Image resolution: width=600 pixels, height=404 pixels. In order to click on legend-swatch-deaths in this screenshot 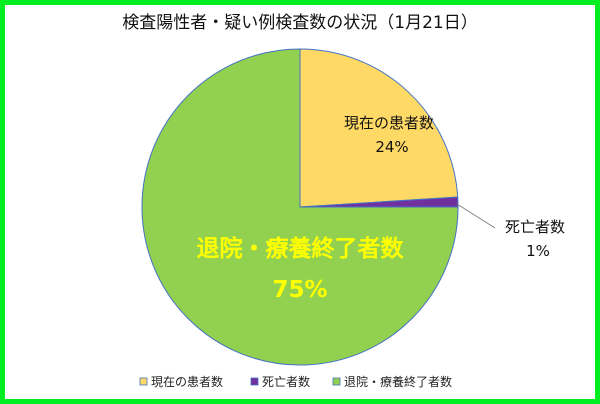, I will do `click(254, 381)`.